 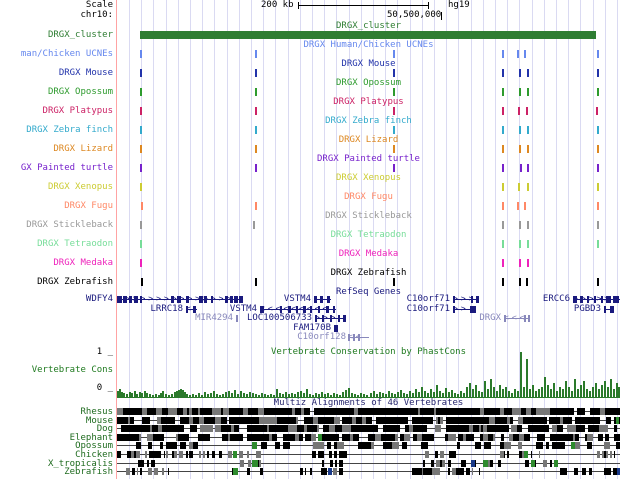 I want to click on track-label-drgx-cluster: DRGX_cluster, so click(x=80, y=35).